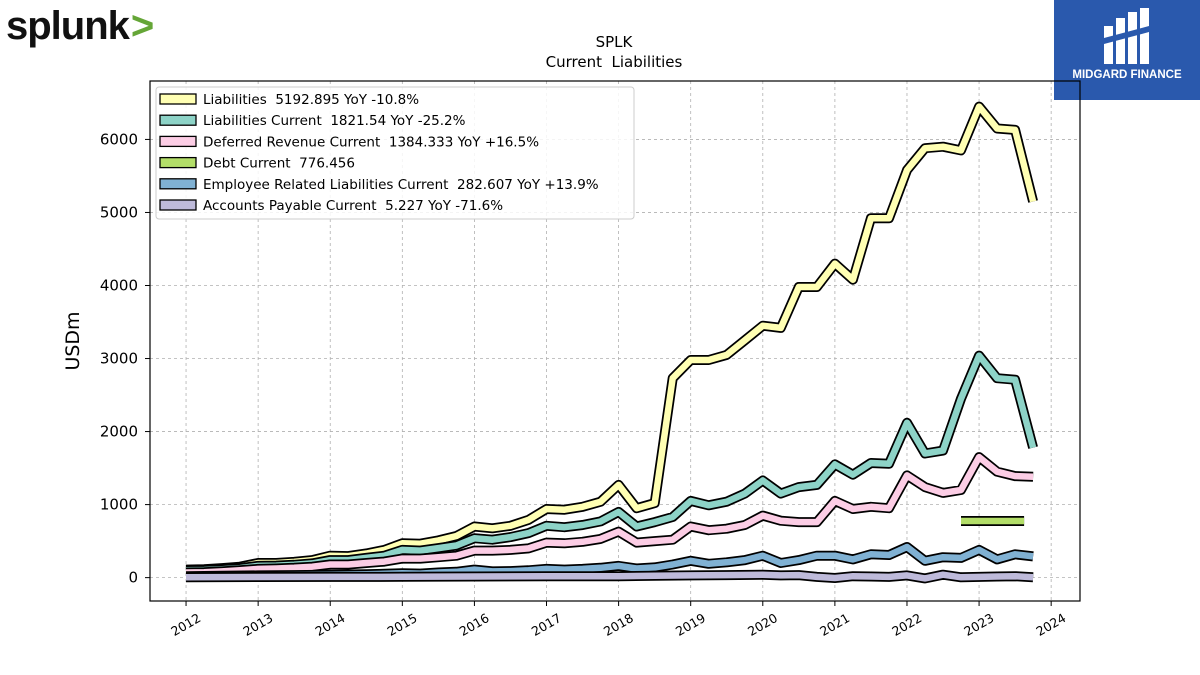 This screenshot has height=675, width=1200. Describe the element at coordinates (906, 624) in the screenshot. I see `x-tick-label: 2022` at that location.